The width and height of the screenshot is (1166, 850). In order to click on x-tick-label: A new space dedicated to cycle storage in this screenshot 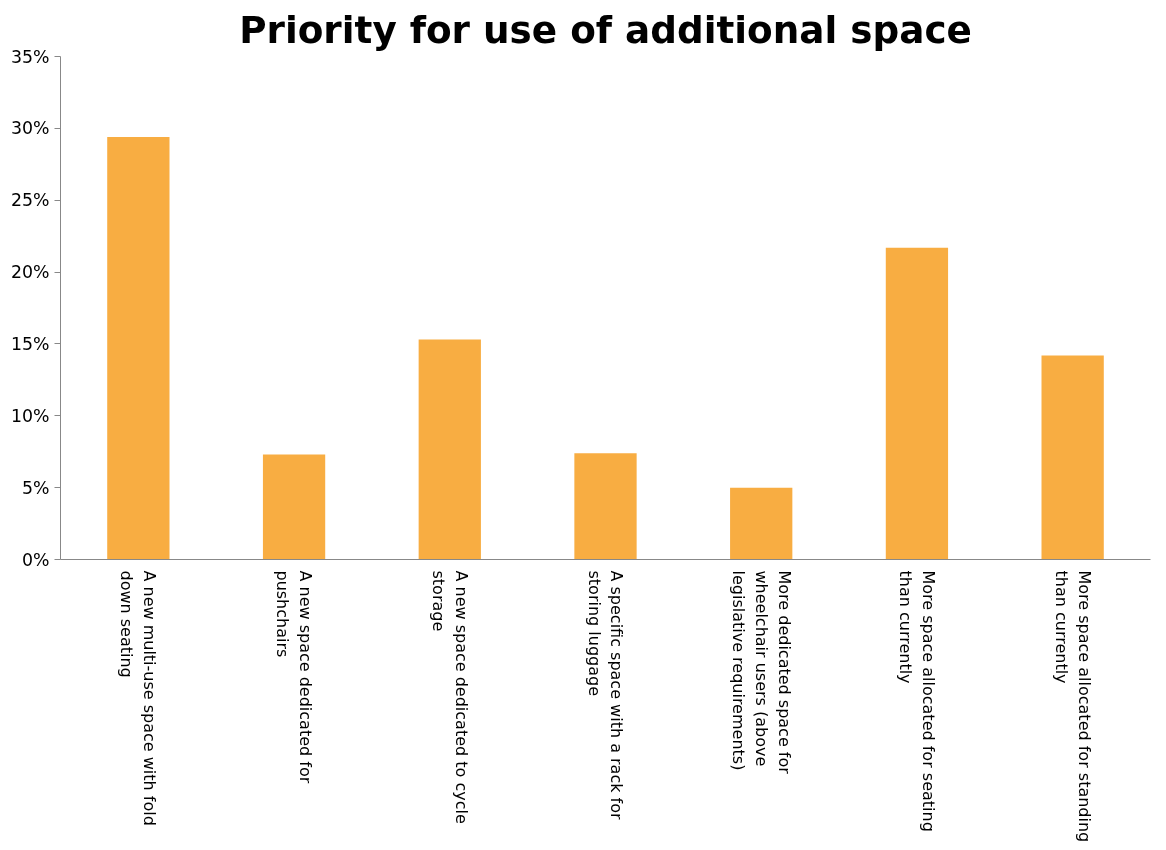, I will do `click(449, 697)`.